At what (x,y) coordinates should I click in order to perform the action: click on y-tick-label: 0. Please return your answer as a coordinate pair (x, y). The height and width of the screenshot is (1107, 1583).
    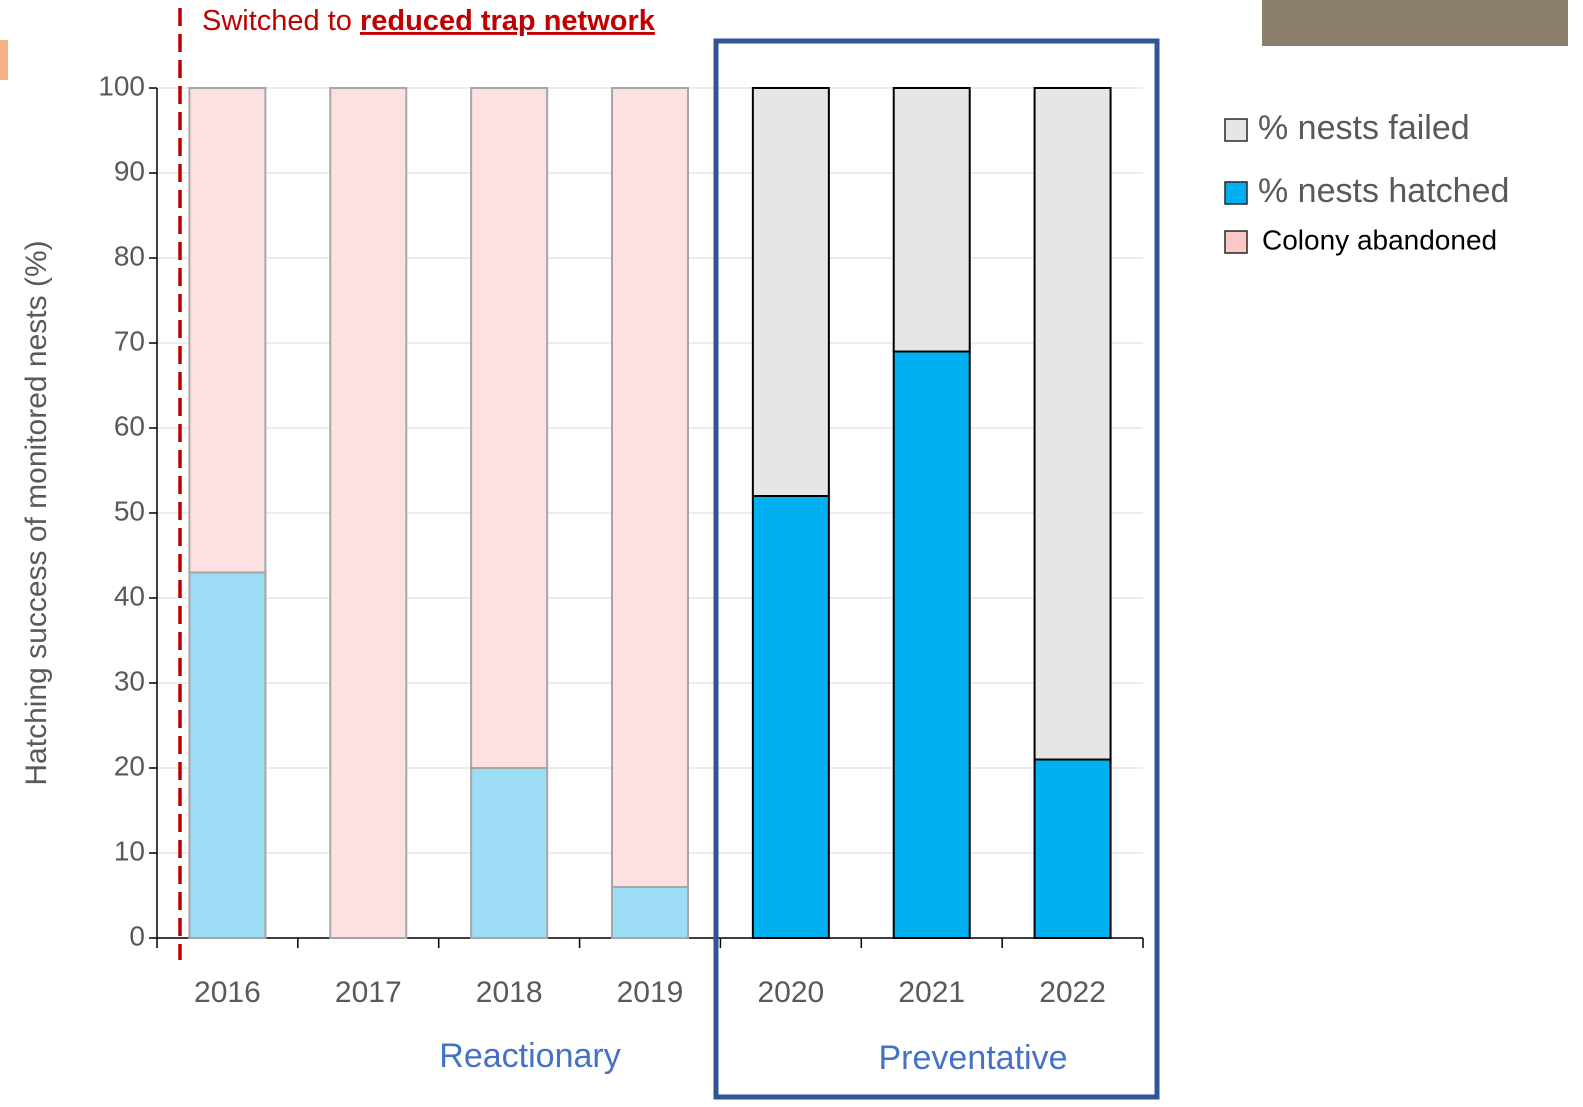
    Looking at the image, I should click on (137, 935).